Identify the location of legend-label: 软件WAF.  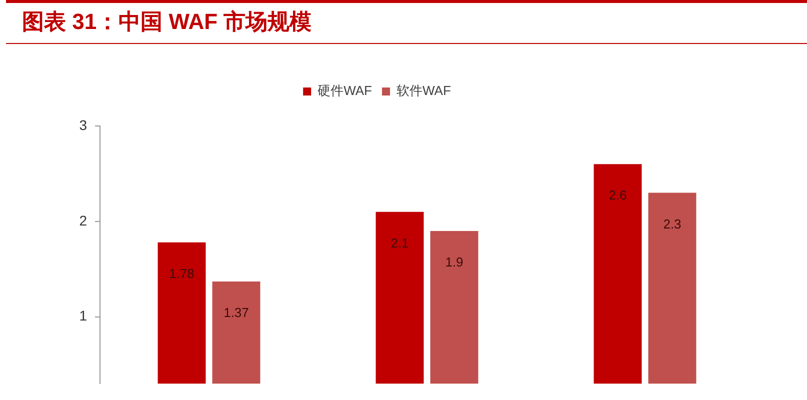
(423, 90).